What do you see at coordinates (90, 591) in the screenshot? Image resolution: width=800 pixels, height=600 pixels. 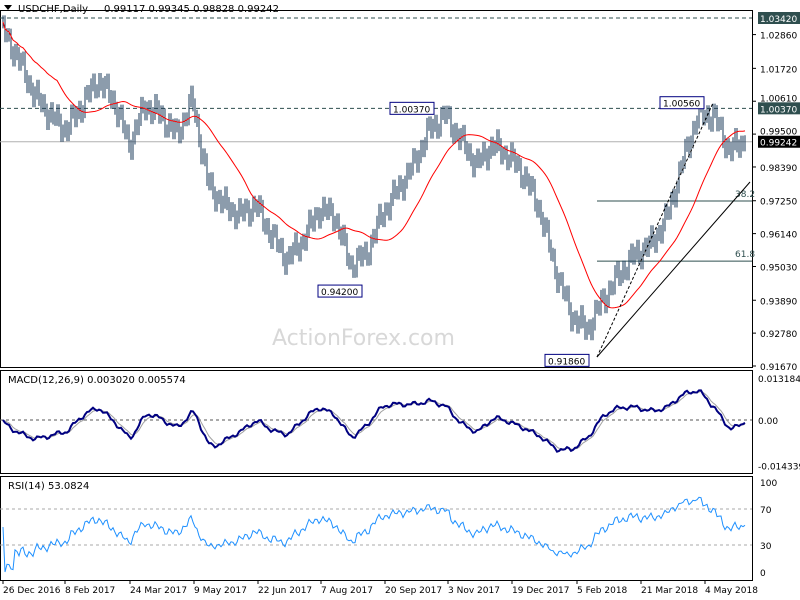 I see `x-tick-label: 8 Feb 2017` at bounding box center [90, 591].